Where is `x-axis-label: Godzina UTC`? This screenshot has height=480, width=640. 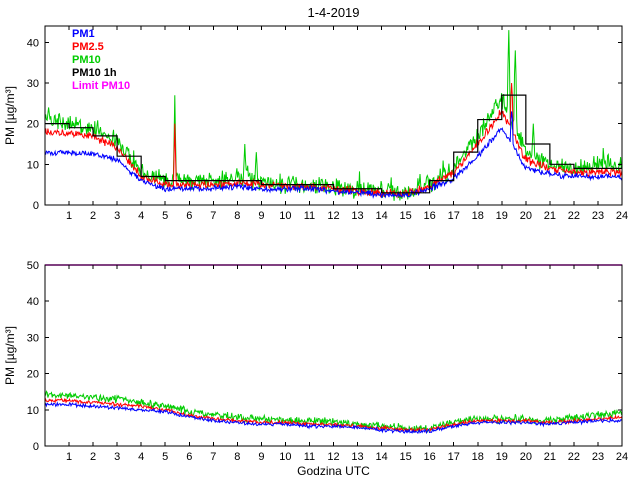 x-axis-label: Godzina UTC is located at coordinates (333, 471).